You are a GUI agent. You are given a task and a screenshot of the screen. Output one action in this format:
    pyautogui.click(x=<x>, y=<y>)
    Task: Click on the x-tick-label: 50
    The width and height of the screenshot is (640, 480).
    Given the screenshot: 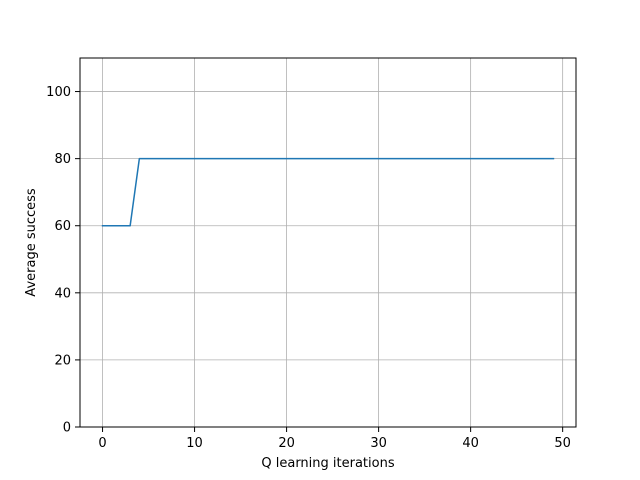 What is the action you would take?
    pyautogui.click(x=562, y=443)
    